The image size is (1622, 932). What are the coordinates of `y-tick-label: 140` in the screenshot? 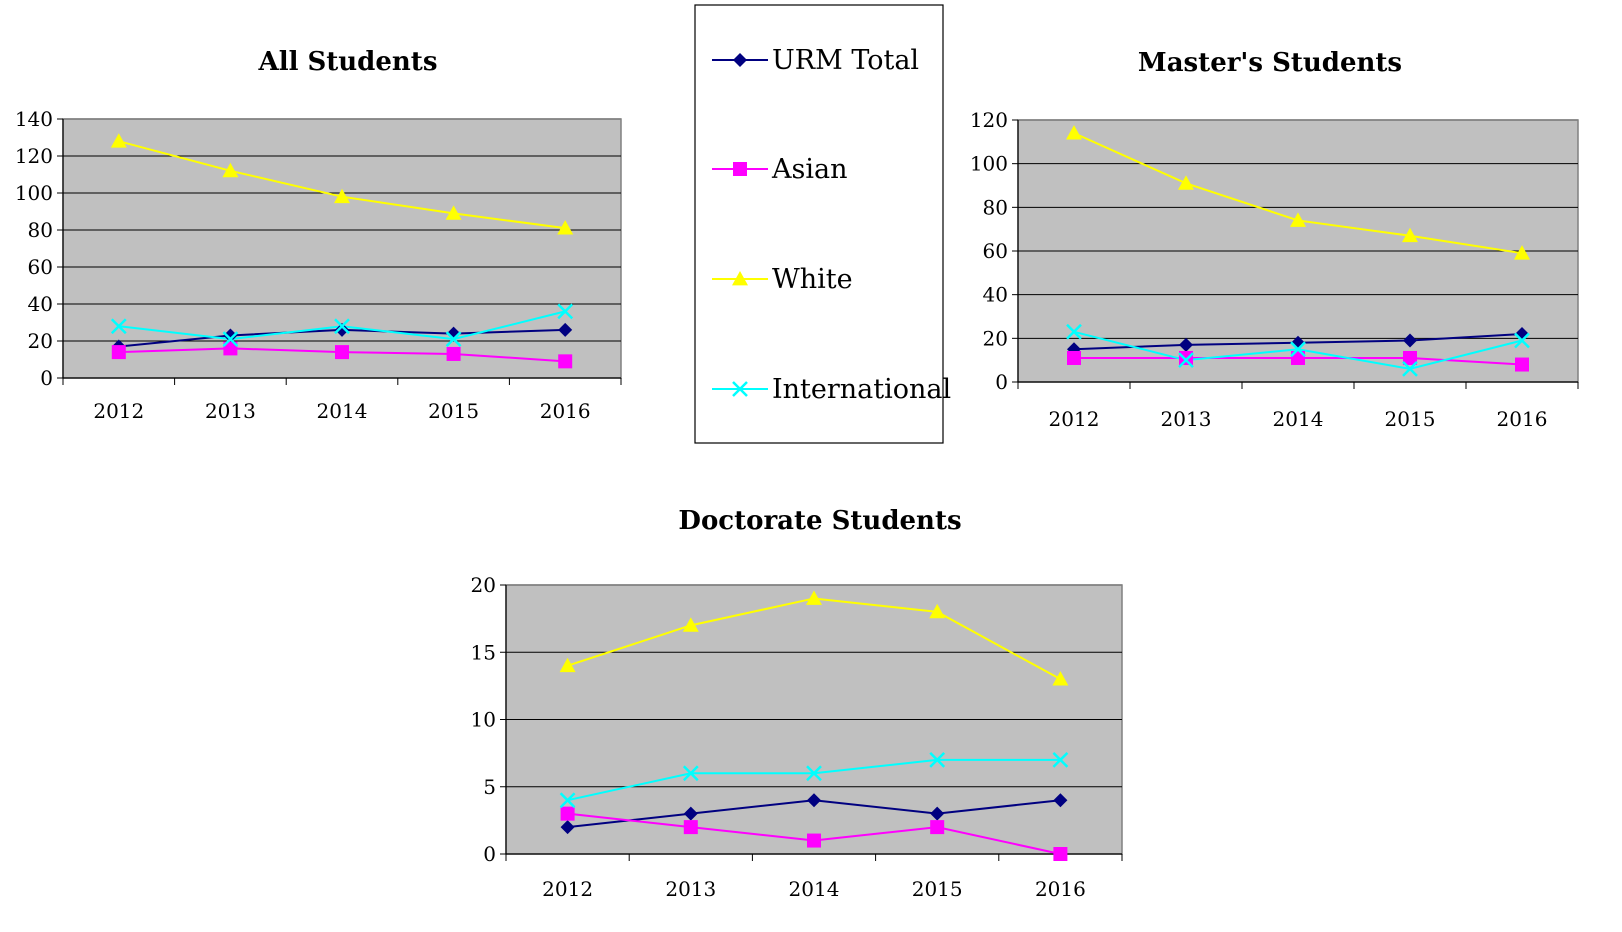 It's located at (34, 119).